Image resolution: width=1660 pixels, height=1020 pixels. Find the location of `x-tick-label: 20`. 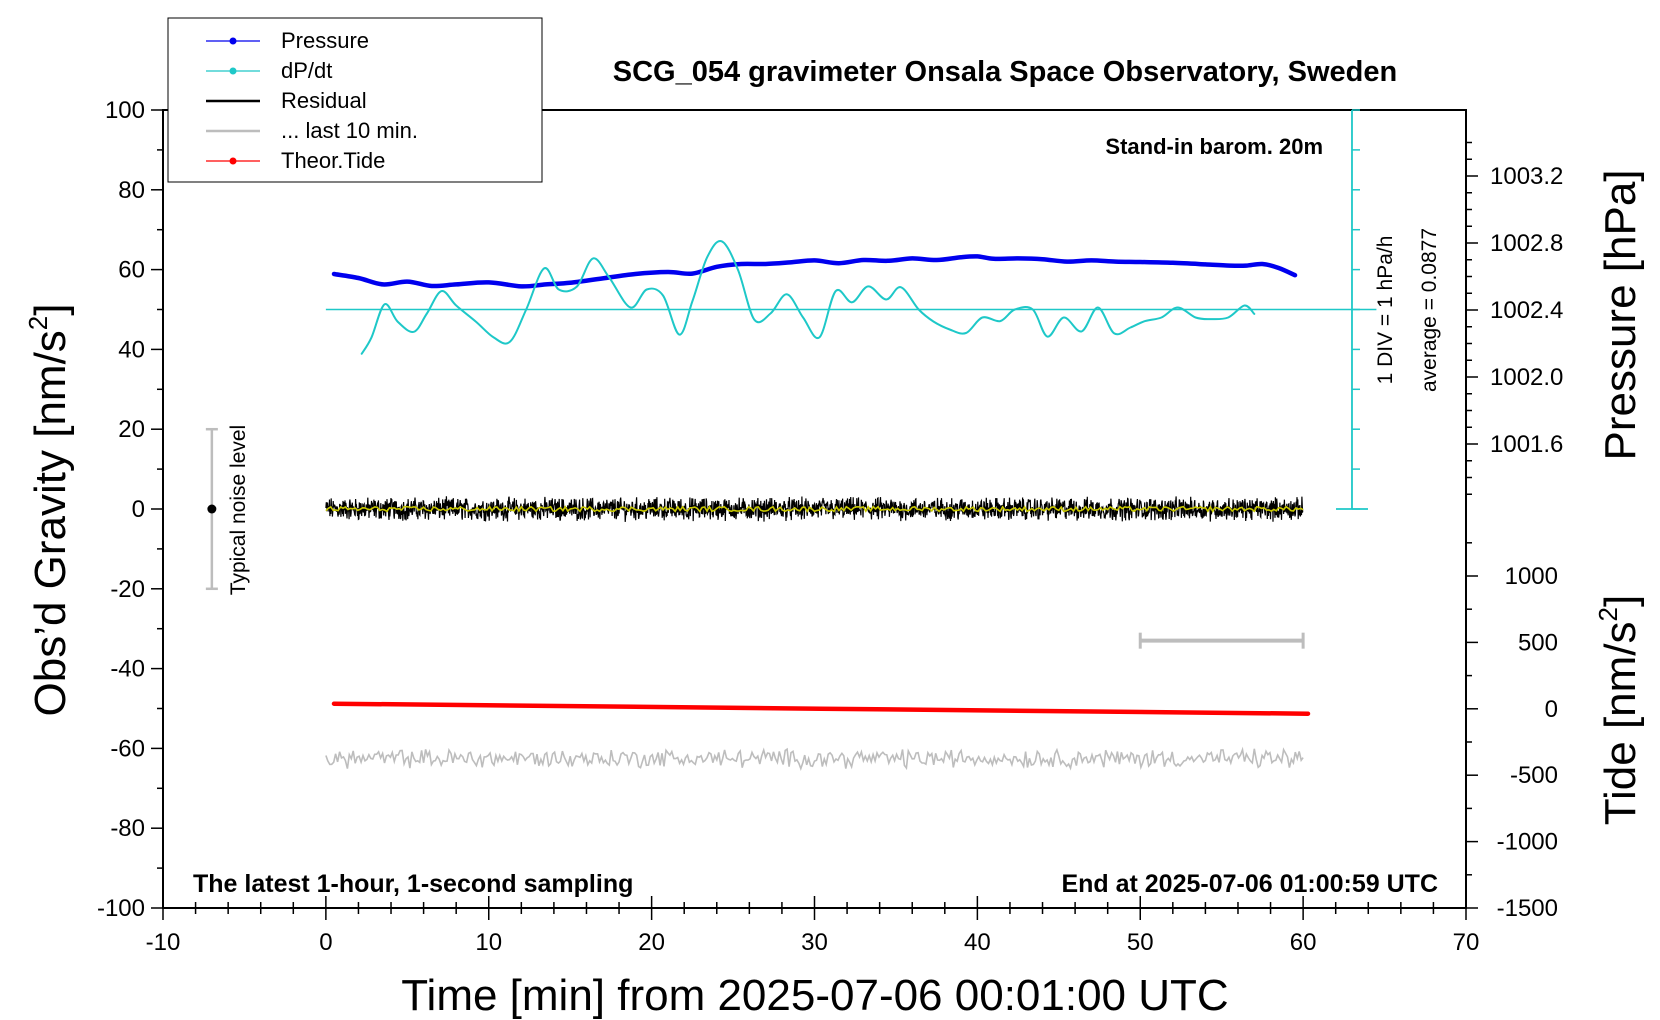

x-tick-label: 20 is located at coordinates (651, 942).